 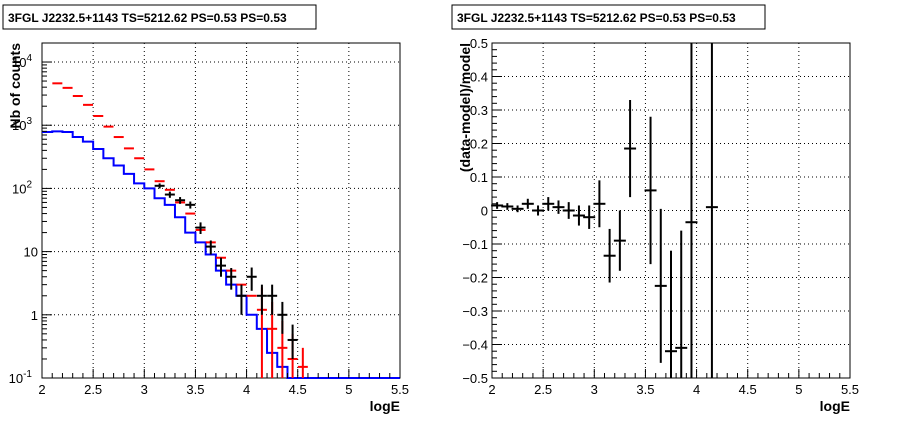 I want to click on left-title-box, so click(x=159, y=17).